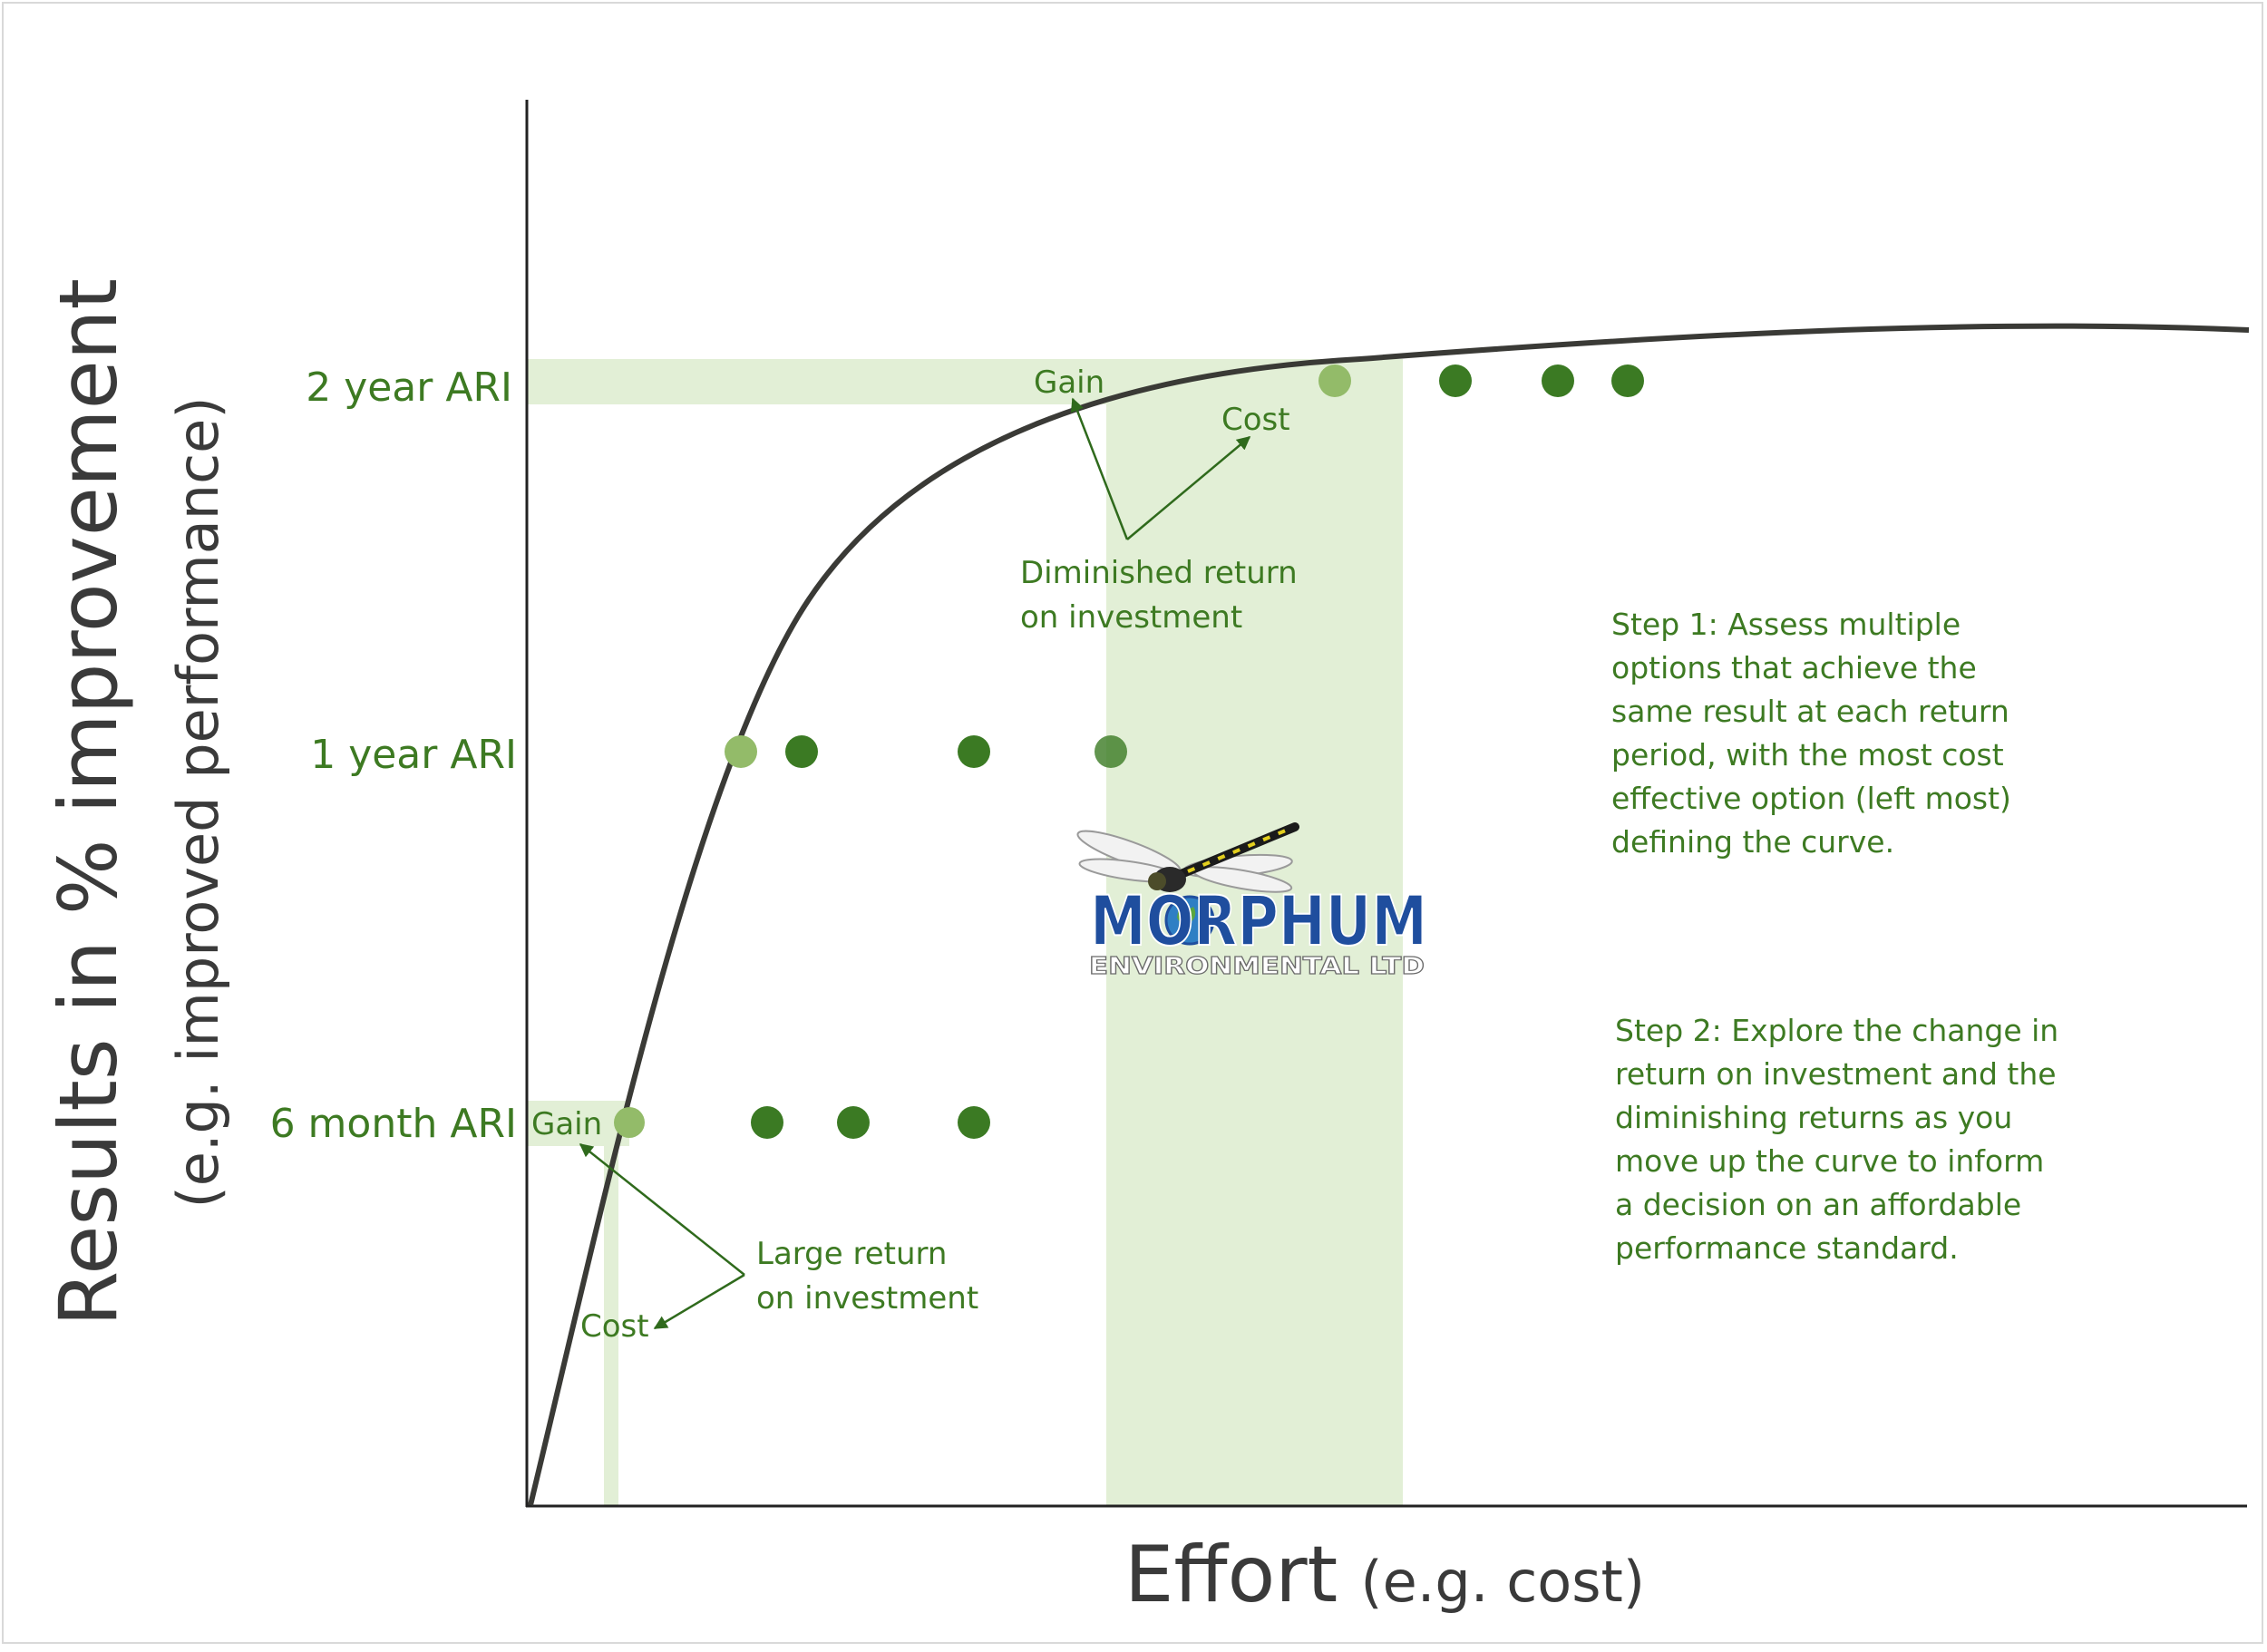  I want to click on level-label-1-year: 1 year ARI, so click(414, 755).